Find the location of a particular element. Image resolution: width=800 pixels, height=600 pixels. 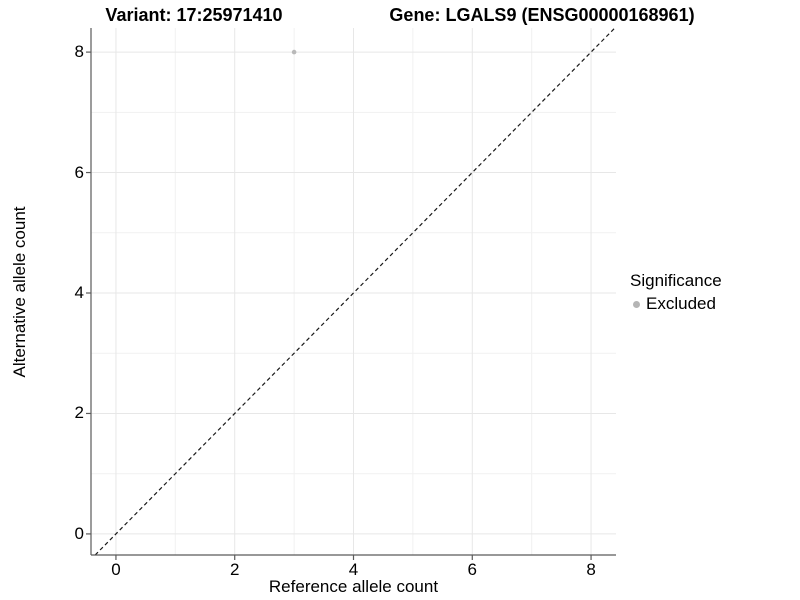

plot-title-gene: Gene: LGALS9 (ENSG00000168961) is located at coordinates (542, 15).